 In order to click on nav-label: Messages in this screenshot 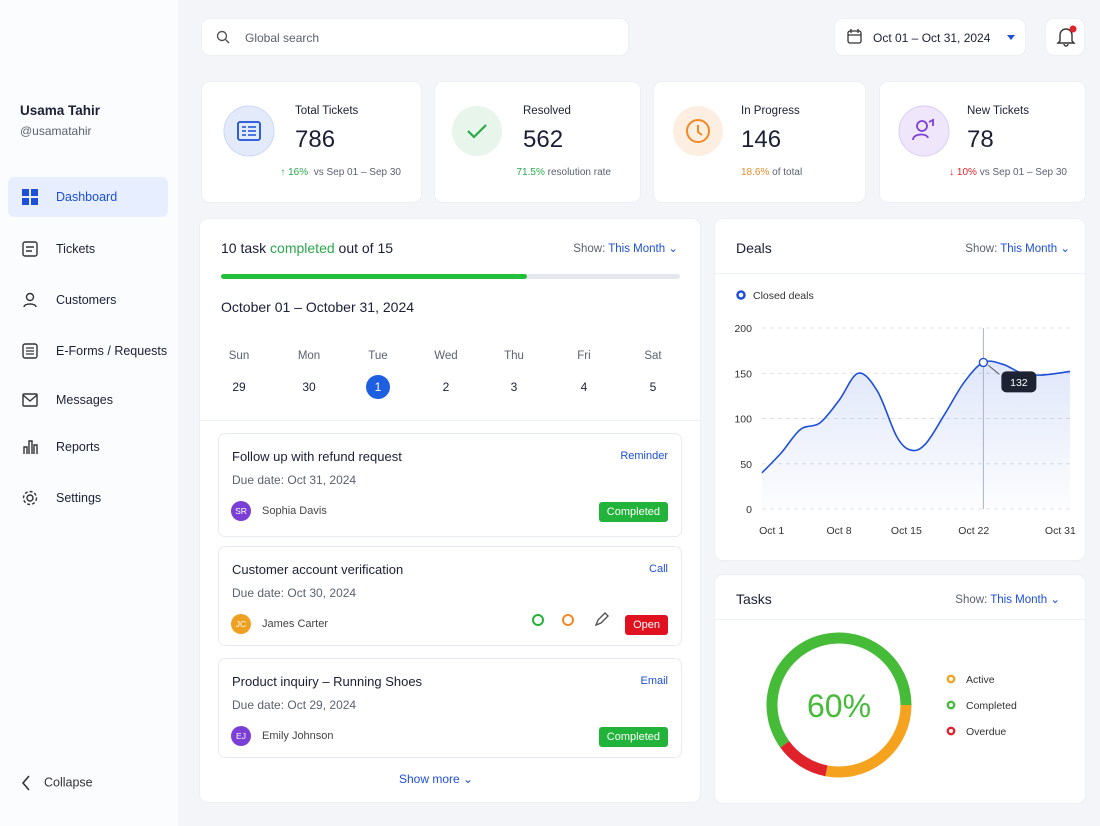, I will do `click(84, 400)`.